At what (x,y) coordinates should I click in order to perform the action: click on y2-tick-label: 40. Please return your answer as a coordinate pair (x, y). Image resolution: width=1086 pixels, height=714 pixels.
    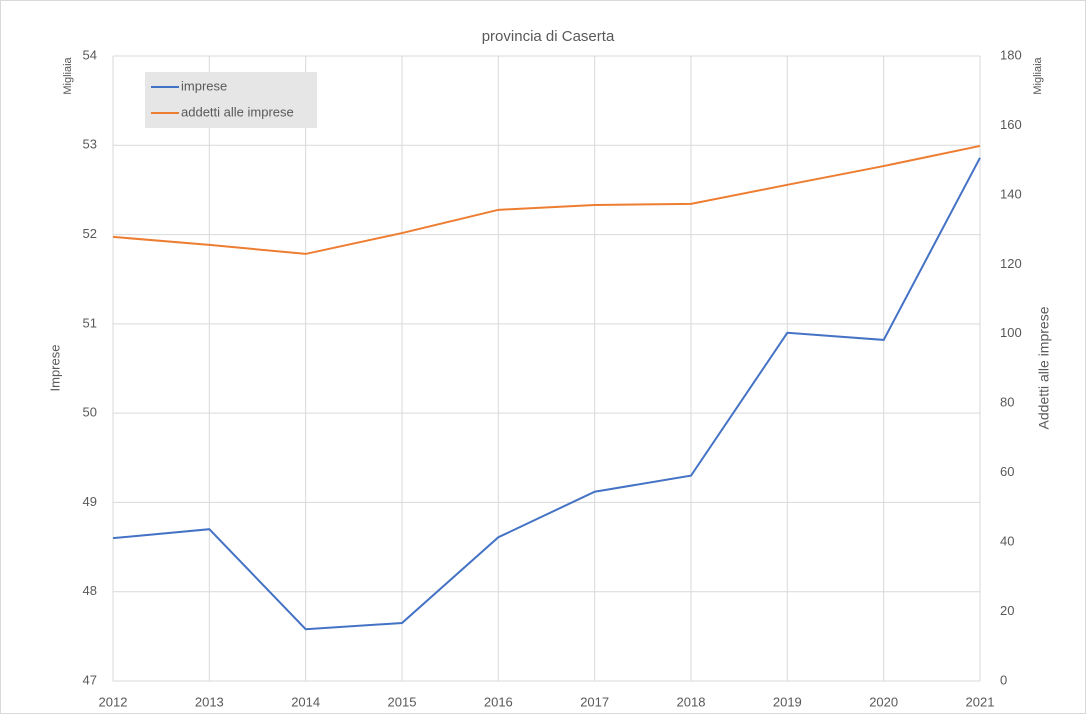
    Looking at the image, I should click on (1007, 541).